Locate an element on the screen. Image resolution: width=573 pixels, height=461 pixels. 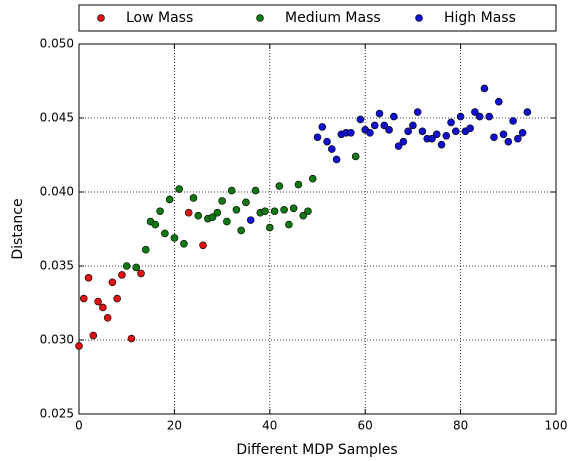
y-tick-label: 0.050 is located at coordinates (57, 44).